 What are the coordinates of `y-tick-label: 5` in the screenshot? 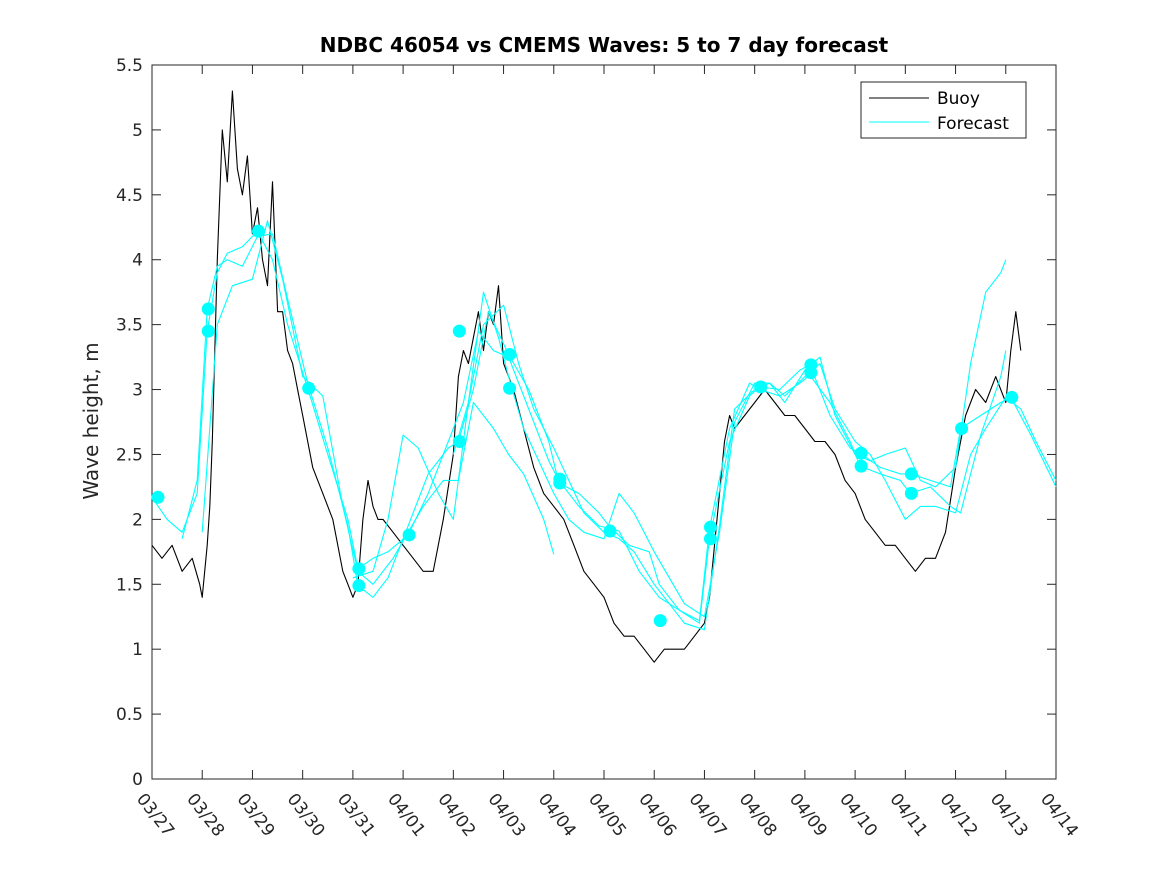 It's located at (137, 131).